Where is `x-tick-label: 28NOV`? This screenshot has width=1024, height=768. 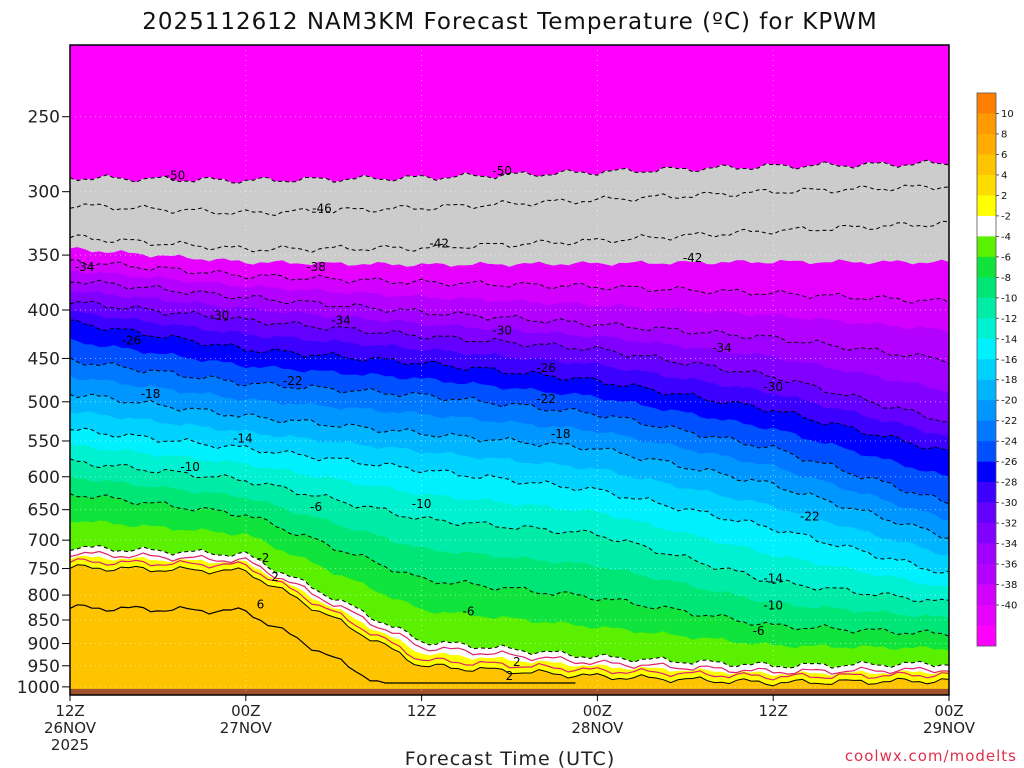 x-tick-label: 28NOV is located at coordinates (597, 728).